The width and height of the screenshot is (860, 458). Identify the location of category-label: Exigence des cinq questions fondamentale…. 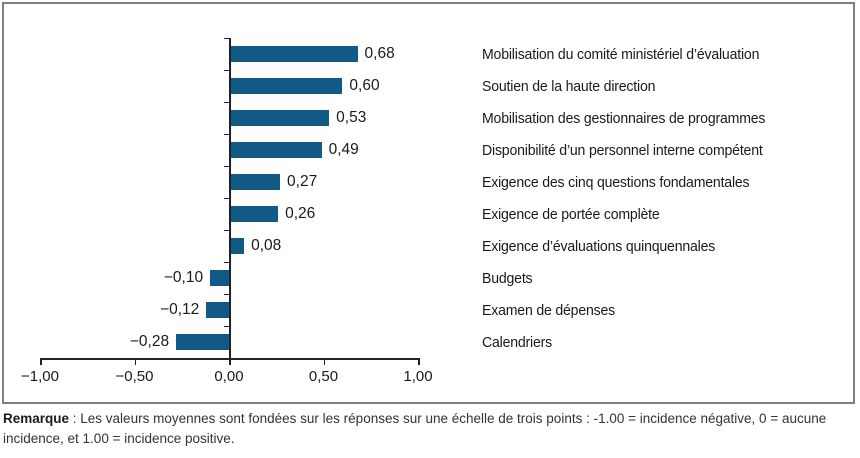
(616, 182).